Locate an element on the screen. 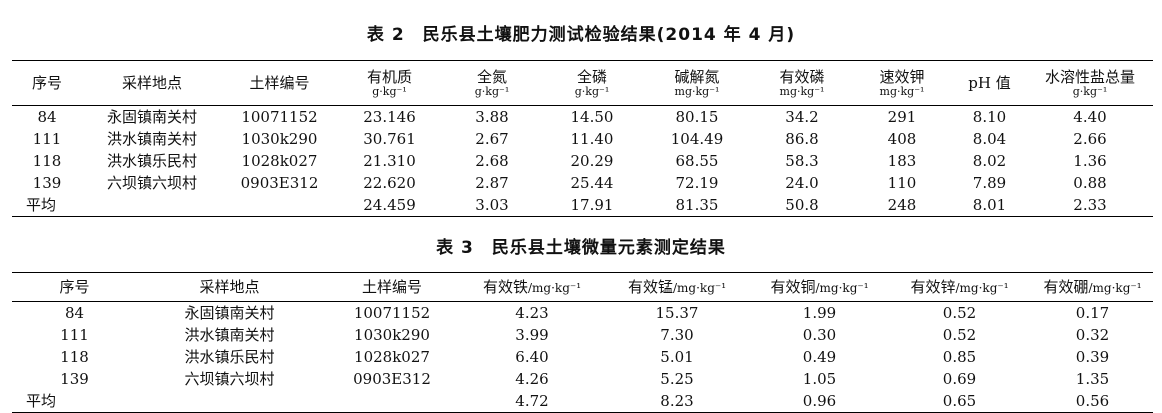  table2-col-name: 全磷 is located at coordinates (591, 76).